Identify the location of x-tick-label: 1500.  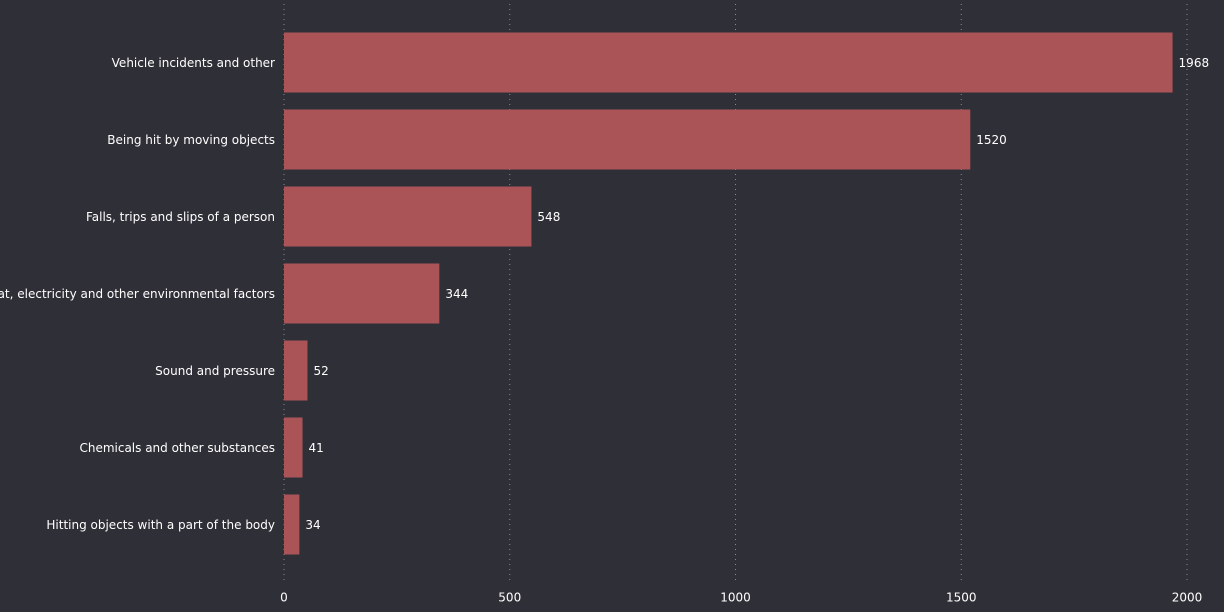
(961, 598).